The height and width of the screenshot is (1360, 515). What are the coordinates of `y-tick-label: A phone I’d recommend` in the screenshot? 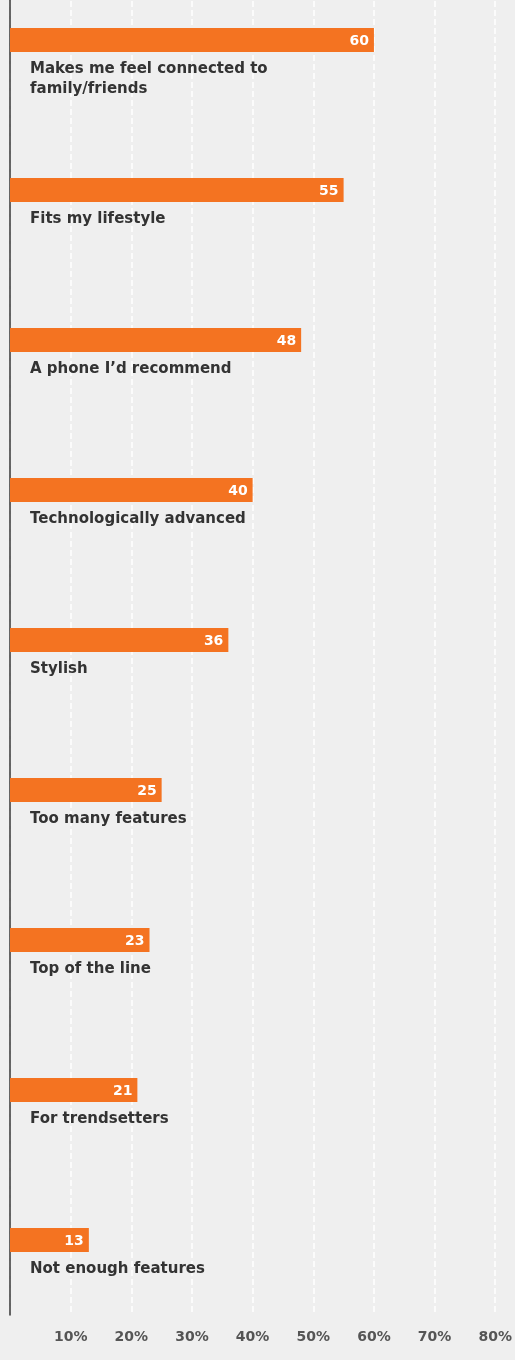 It's located at (131, 368).